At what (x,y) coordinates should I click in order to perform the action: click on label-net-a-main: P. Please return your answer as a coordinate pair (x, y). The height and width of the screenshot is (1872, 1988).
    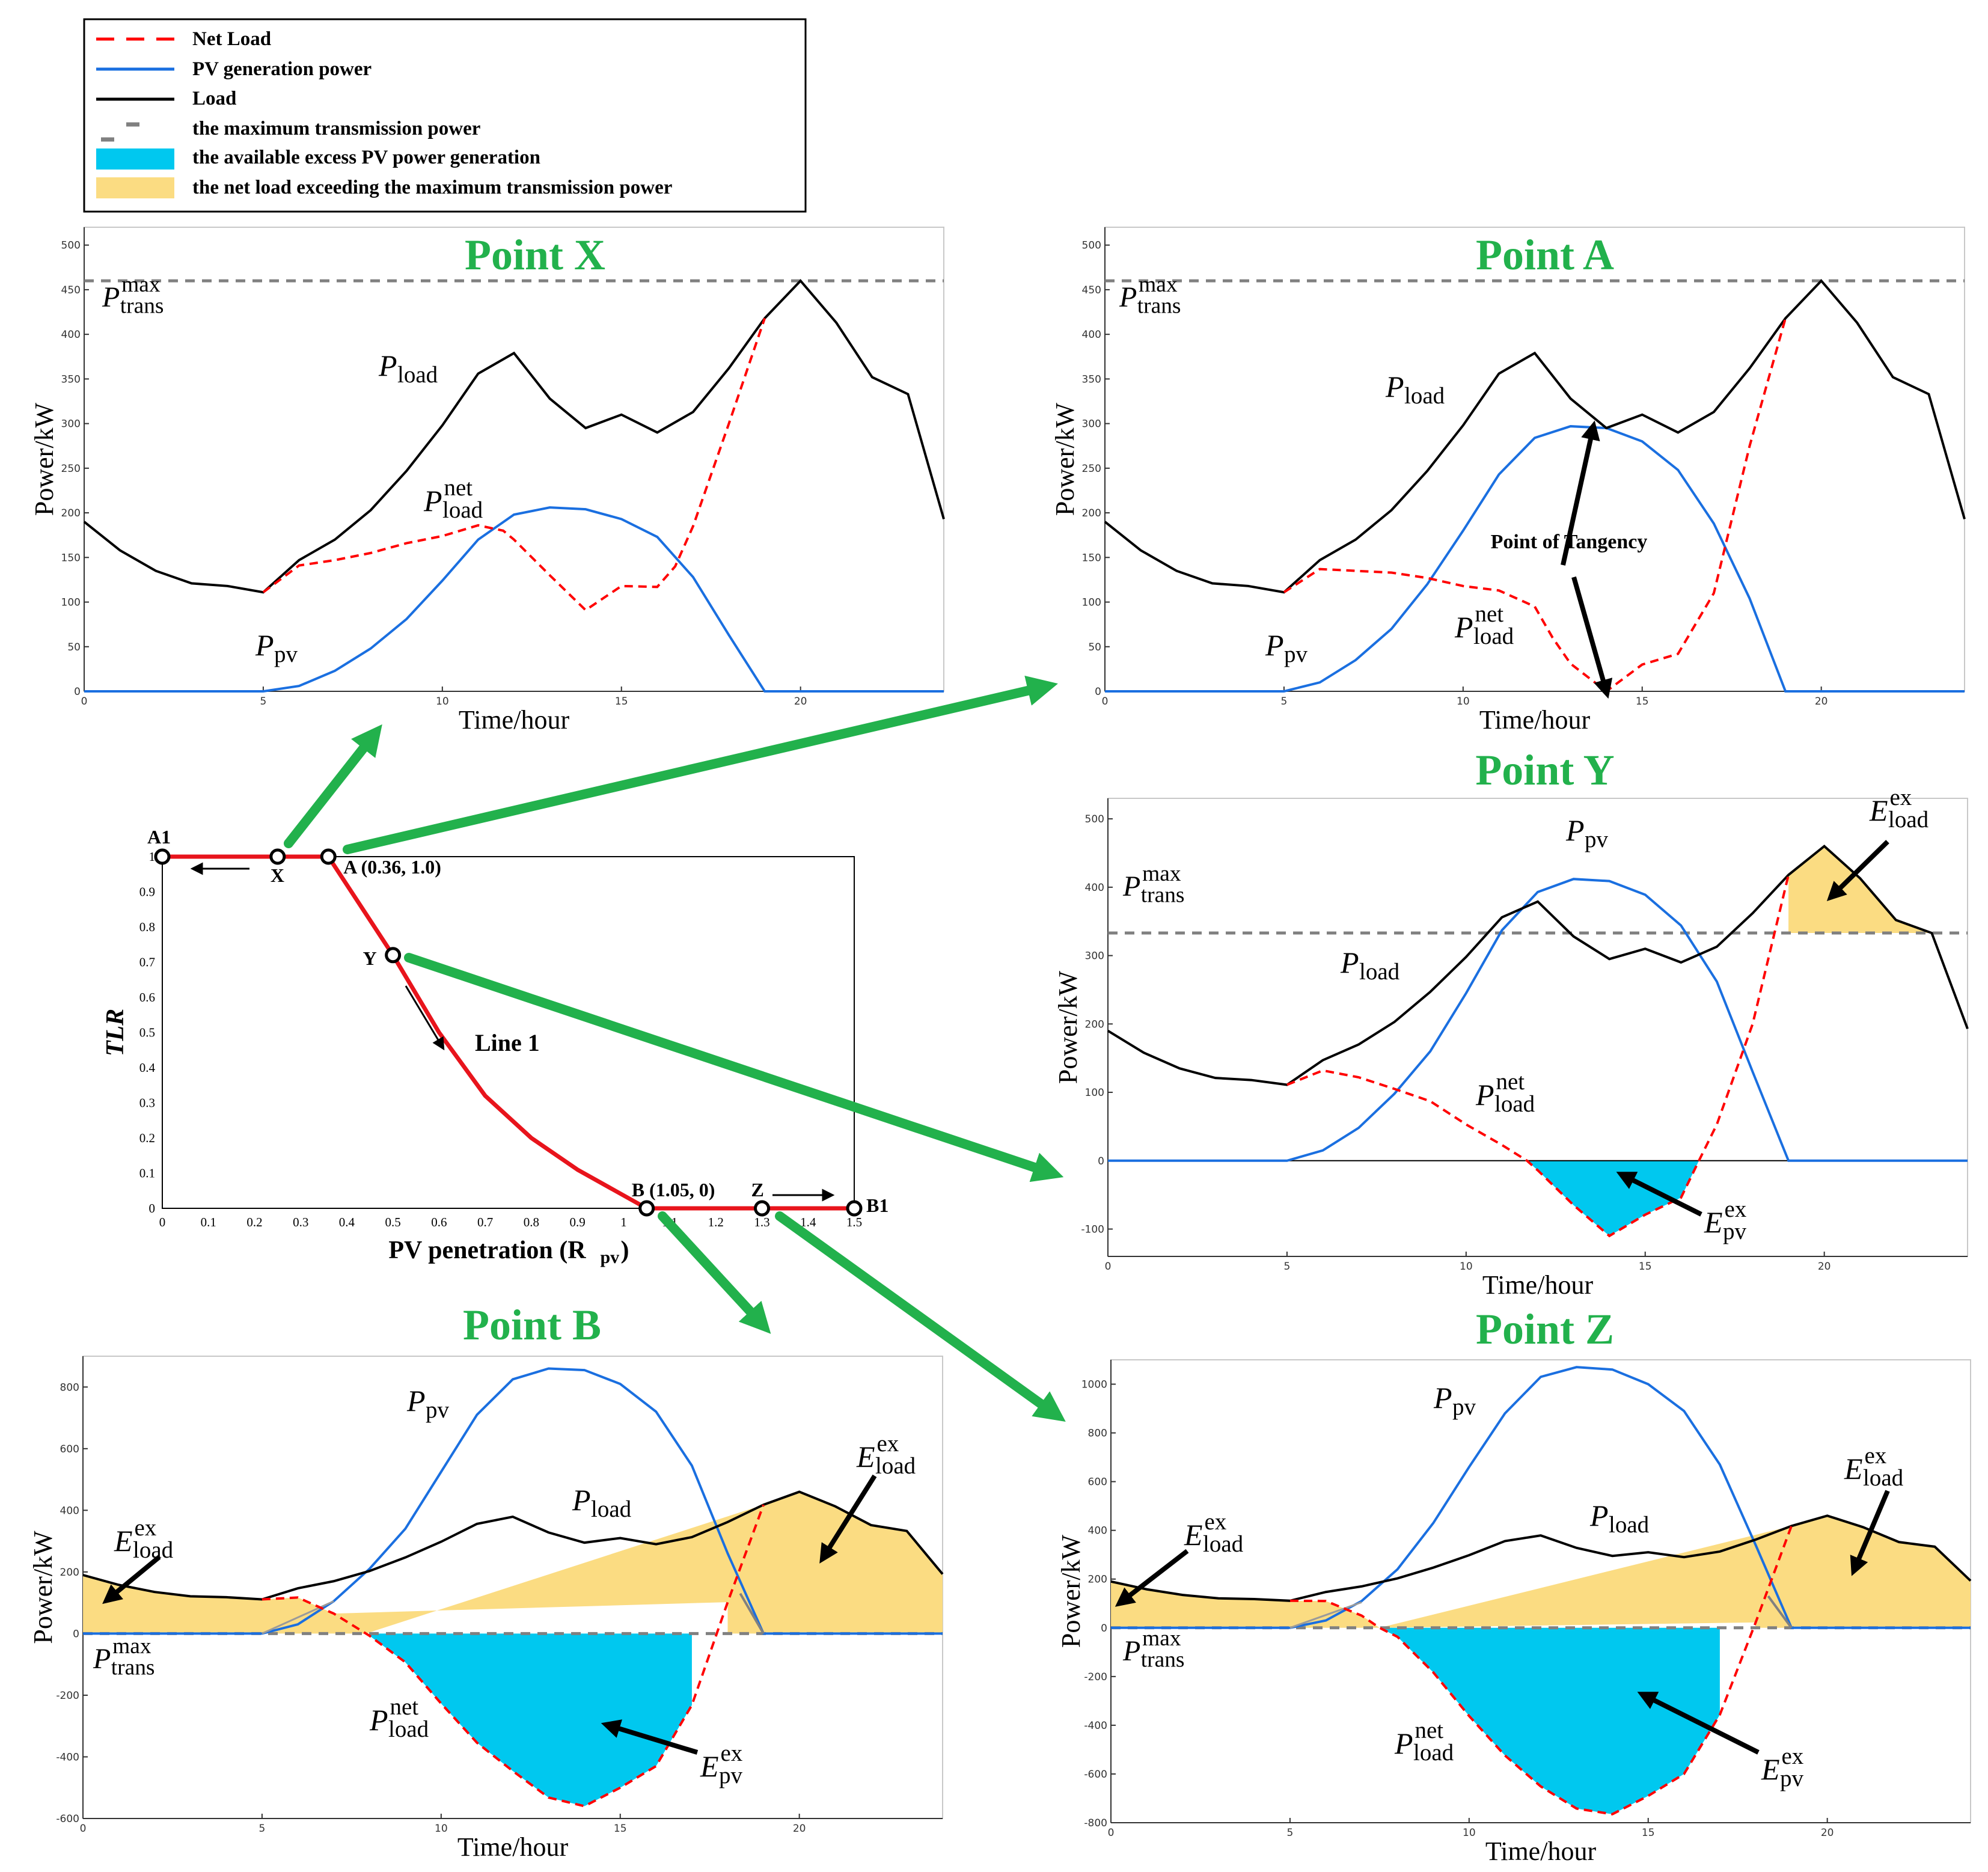
    Looking at the image, I should click on (1463, 627).